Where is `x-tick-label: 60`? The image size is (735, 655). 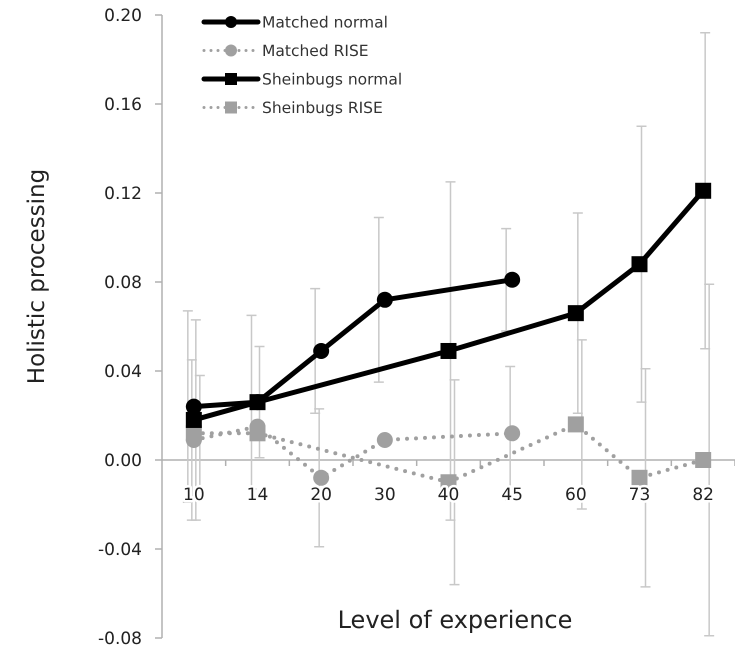
x-tick-label: 60 is located at coordinates (576, 495).